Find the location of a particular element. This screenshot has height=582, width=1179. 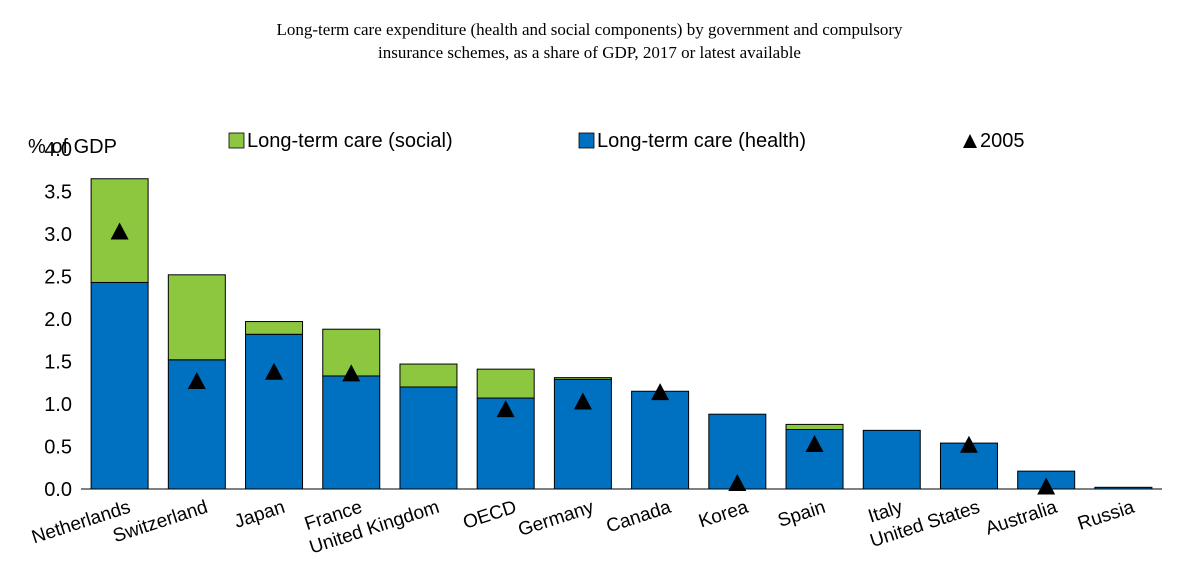

y-tick-label: 4.0 is located at coordinates (58, 150).